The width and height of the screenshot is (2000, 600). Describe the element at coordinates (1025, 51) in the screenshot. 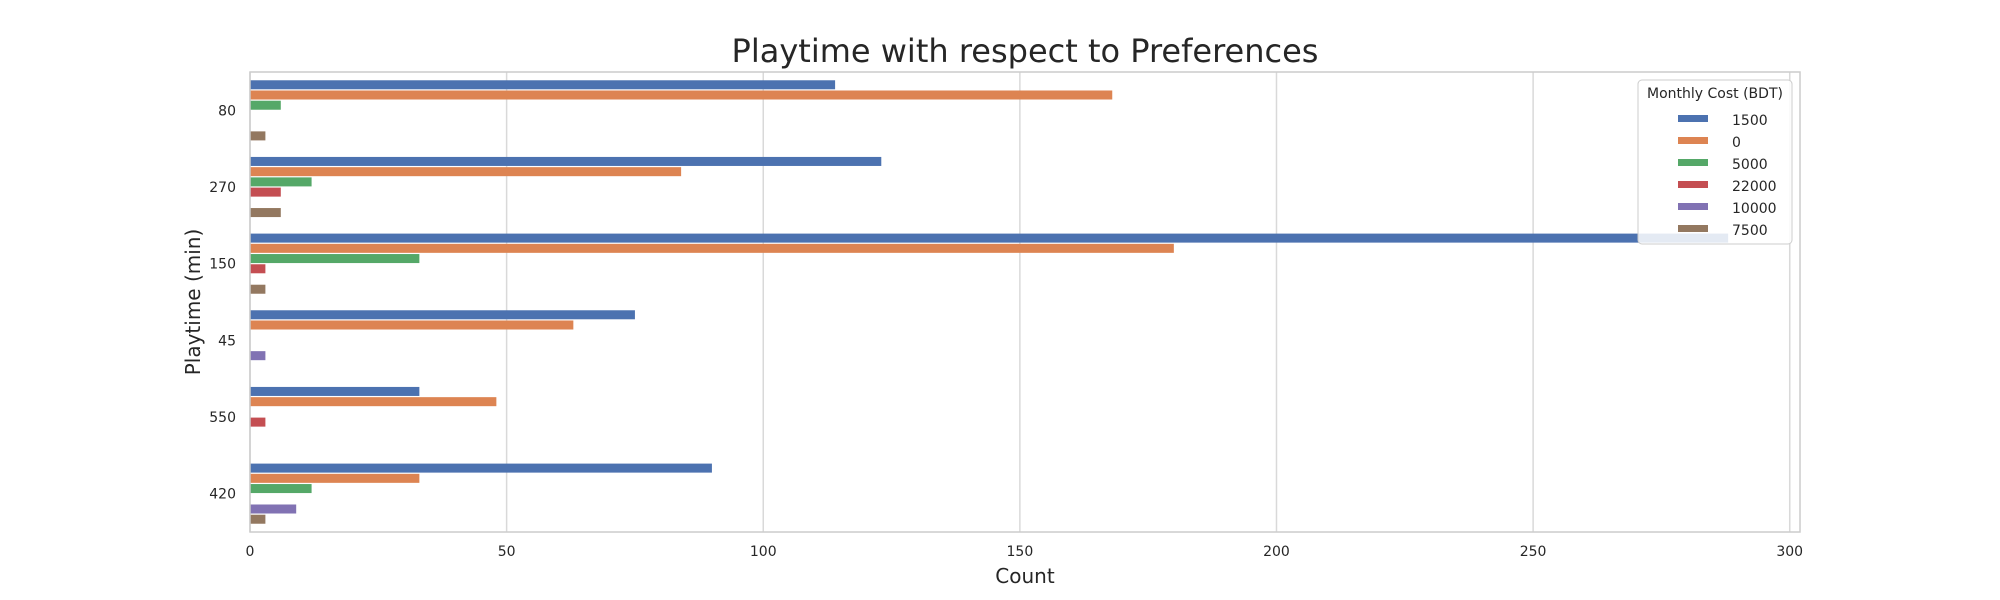

I see `chart-title: Playtime with respect to Preferences` at that location.